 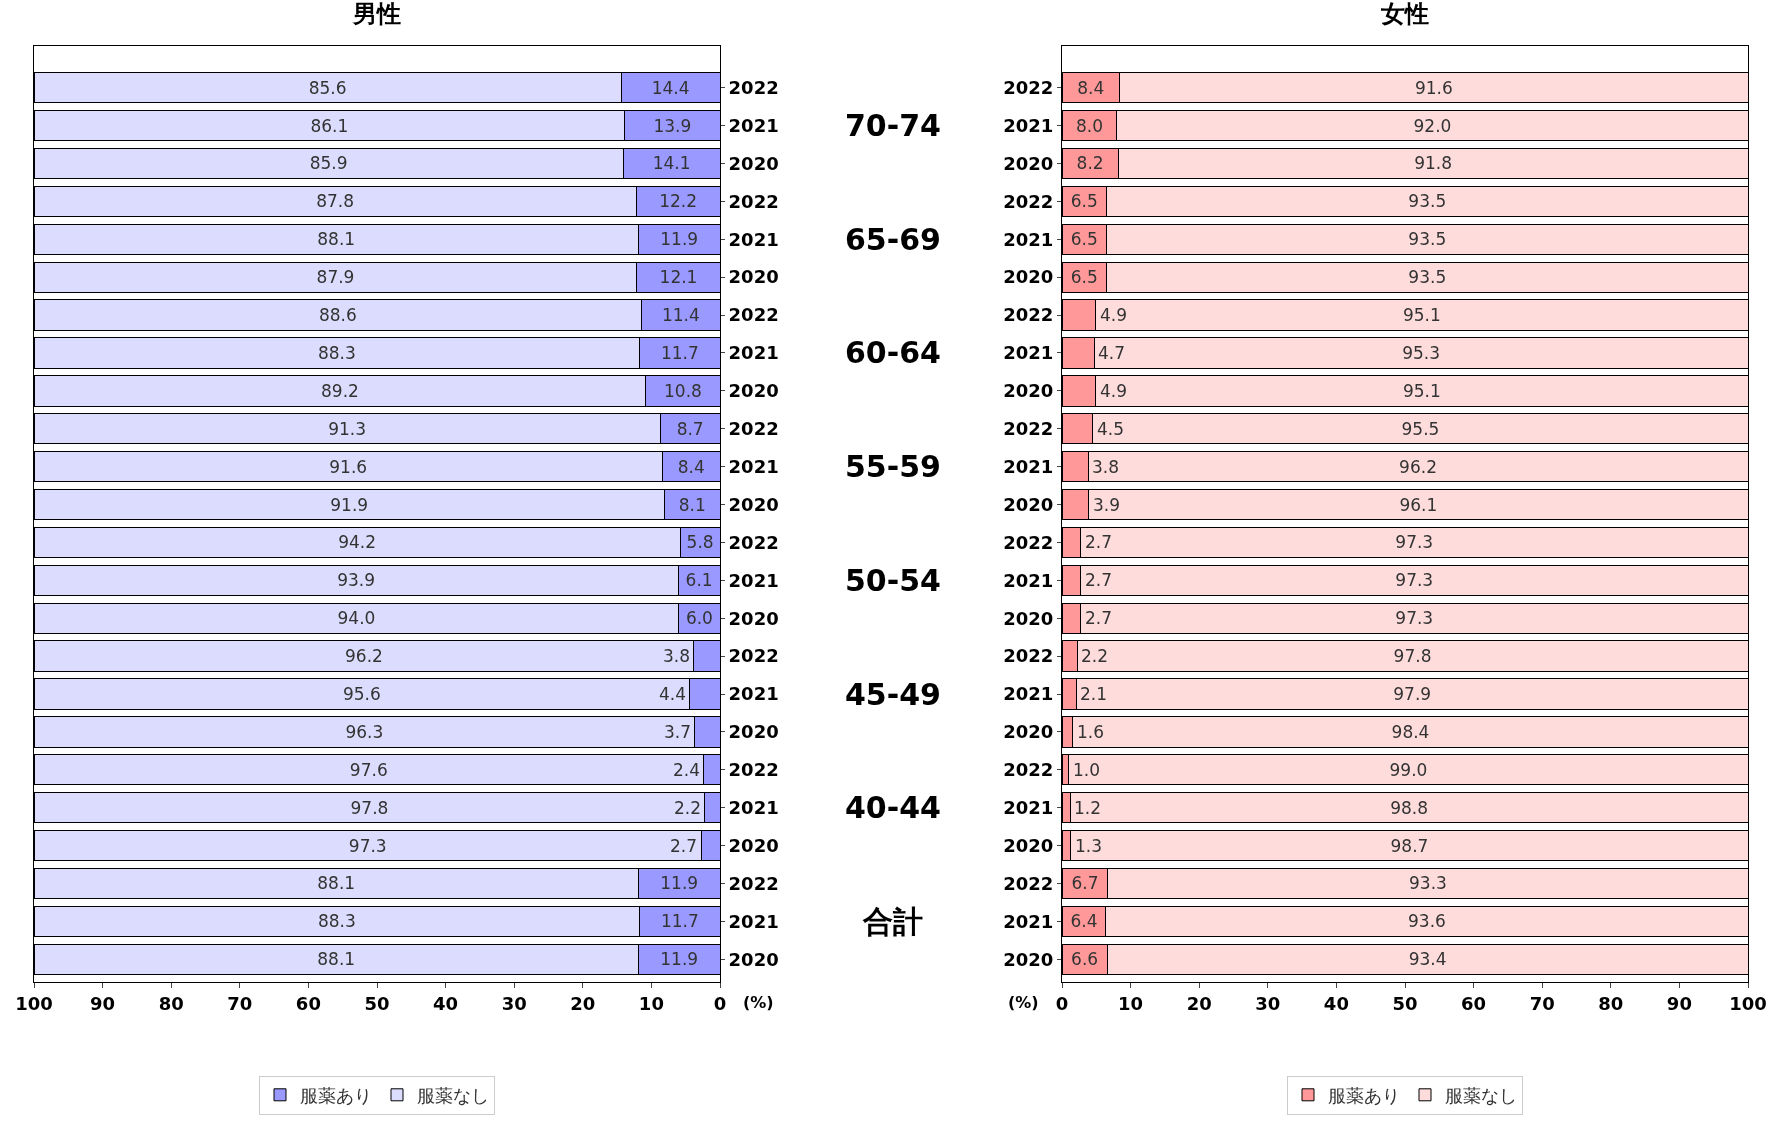 What do you see at coordinates (347, 428) in the screenshot?
I see `data-label: 91.3` at bounding box center [347, 428].